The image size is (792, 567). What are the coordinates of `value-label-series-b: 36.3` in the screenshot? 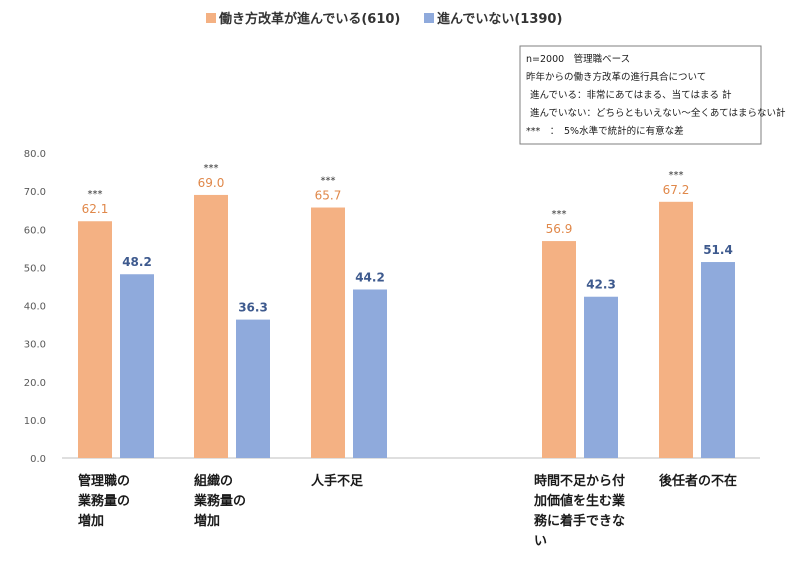 It's located at (253, 308).